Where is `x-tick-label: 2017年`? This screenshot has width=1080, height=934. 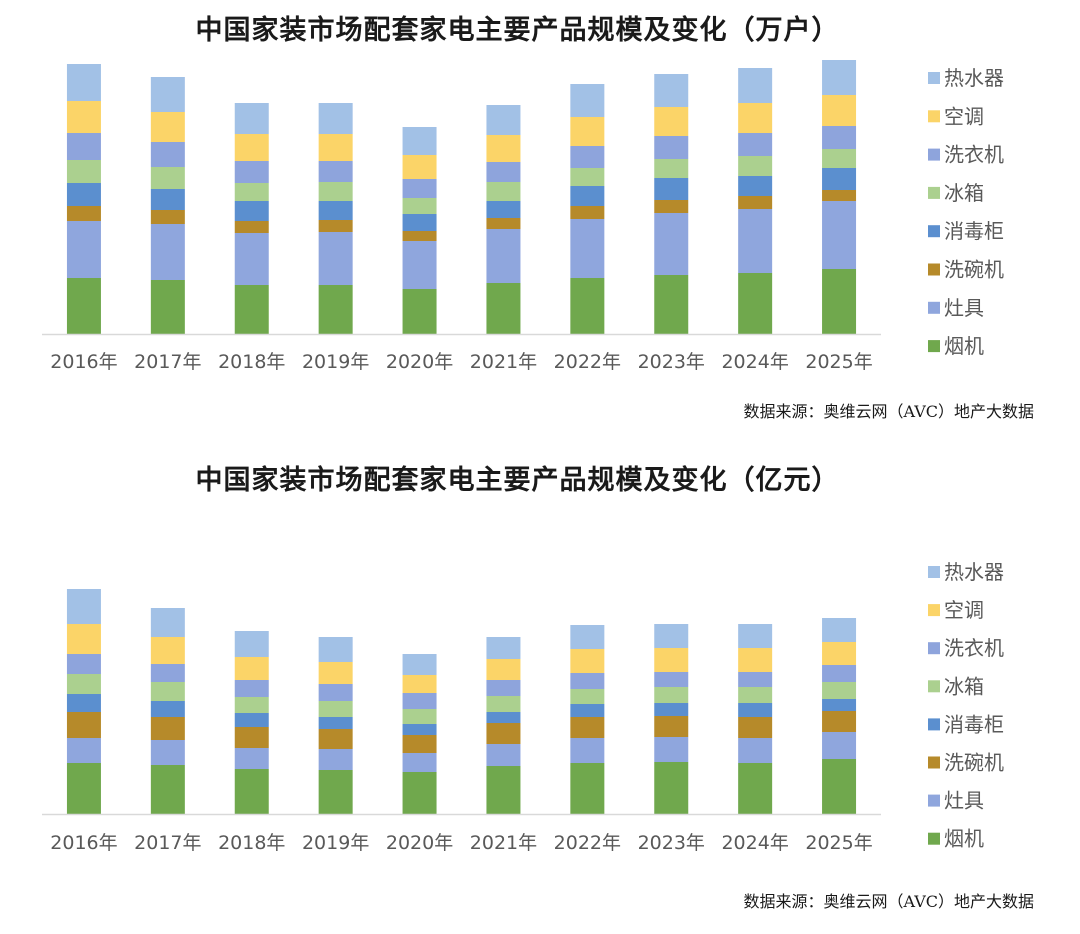 x-tick-label: 2017年 is located at coordinates (167, 362).